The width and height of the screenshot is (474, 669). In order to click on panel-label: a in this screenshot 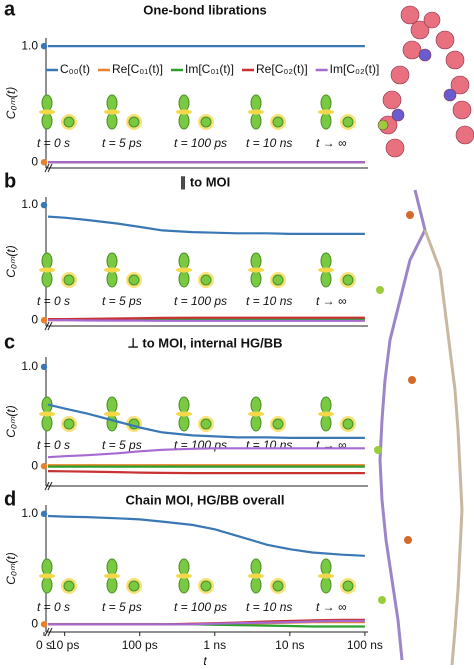, I will do `click(10, 10)`.